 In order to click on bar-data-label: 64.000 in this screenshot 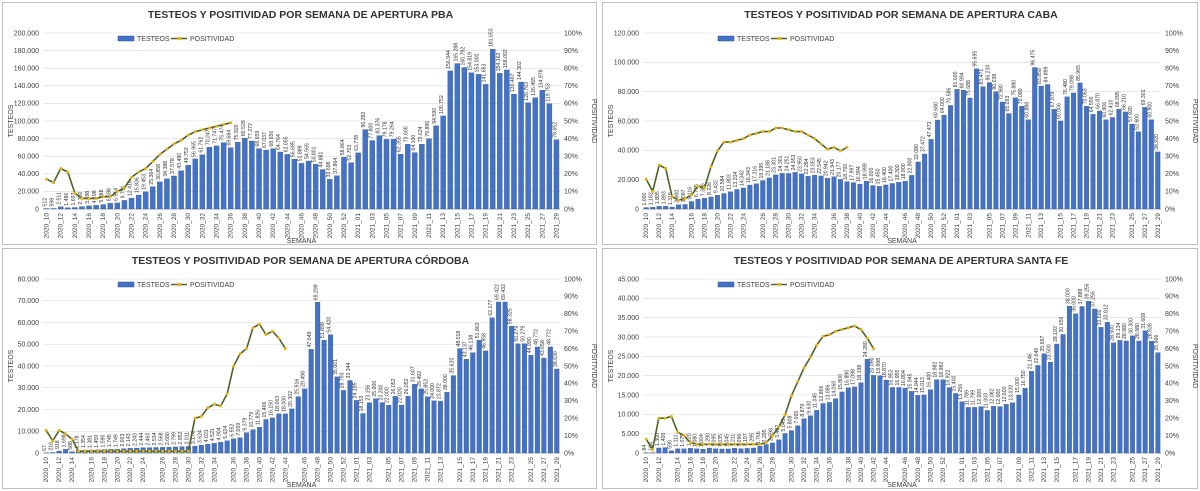, I will do `click(943, 105)`.